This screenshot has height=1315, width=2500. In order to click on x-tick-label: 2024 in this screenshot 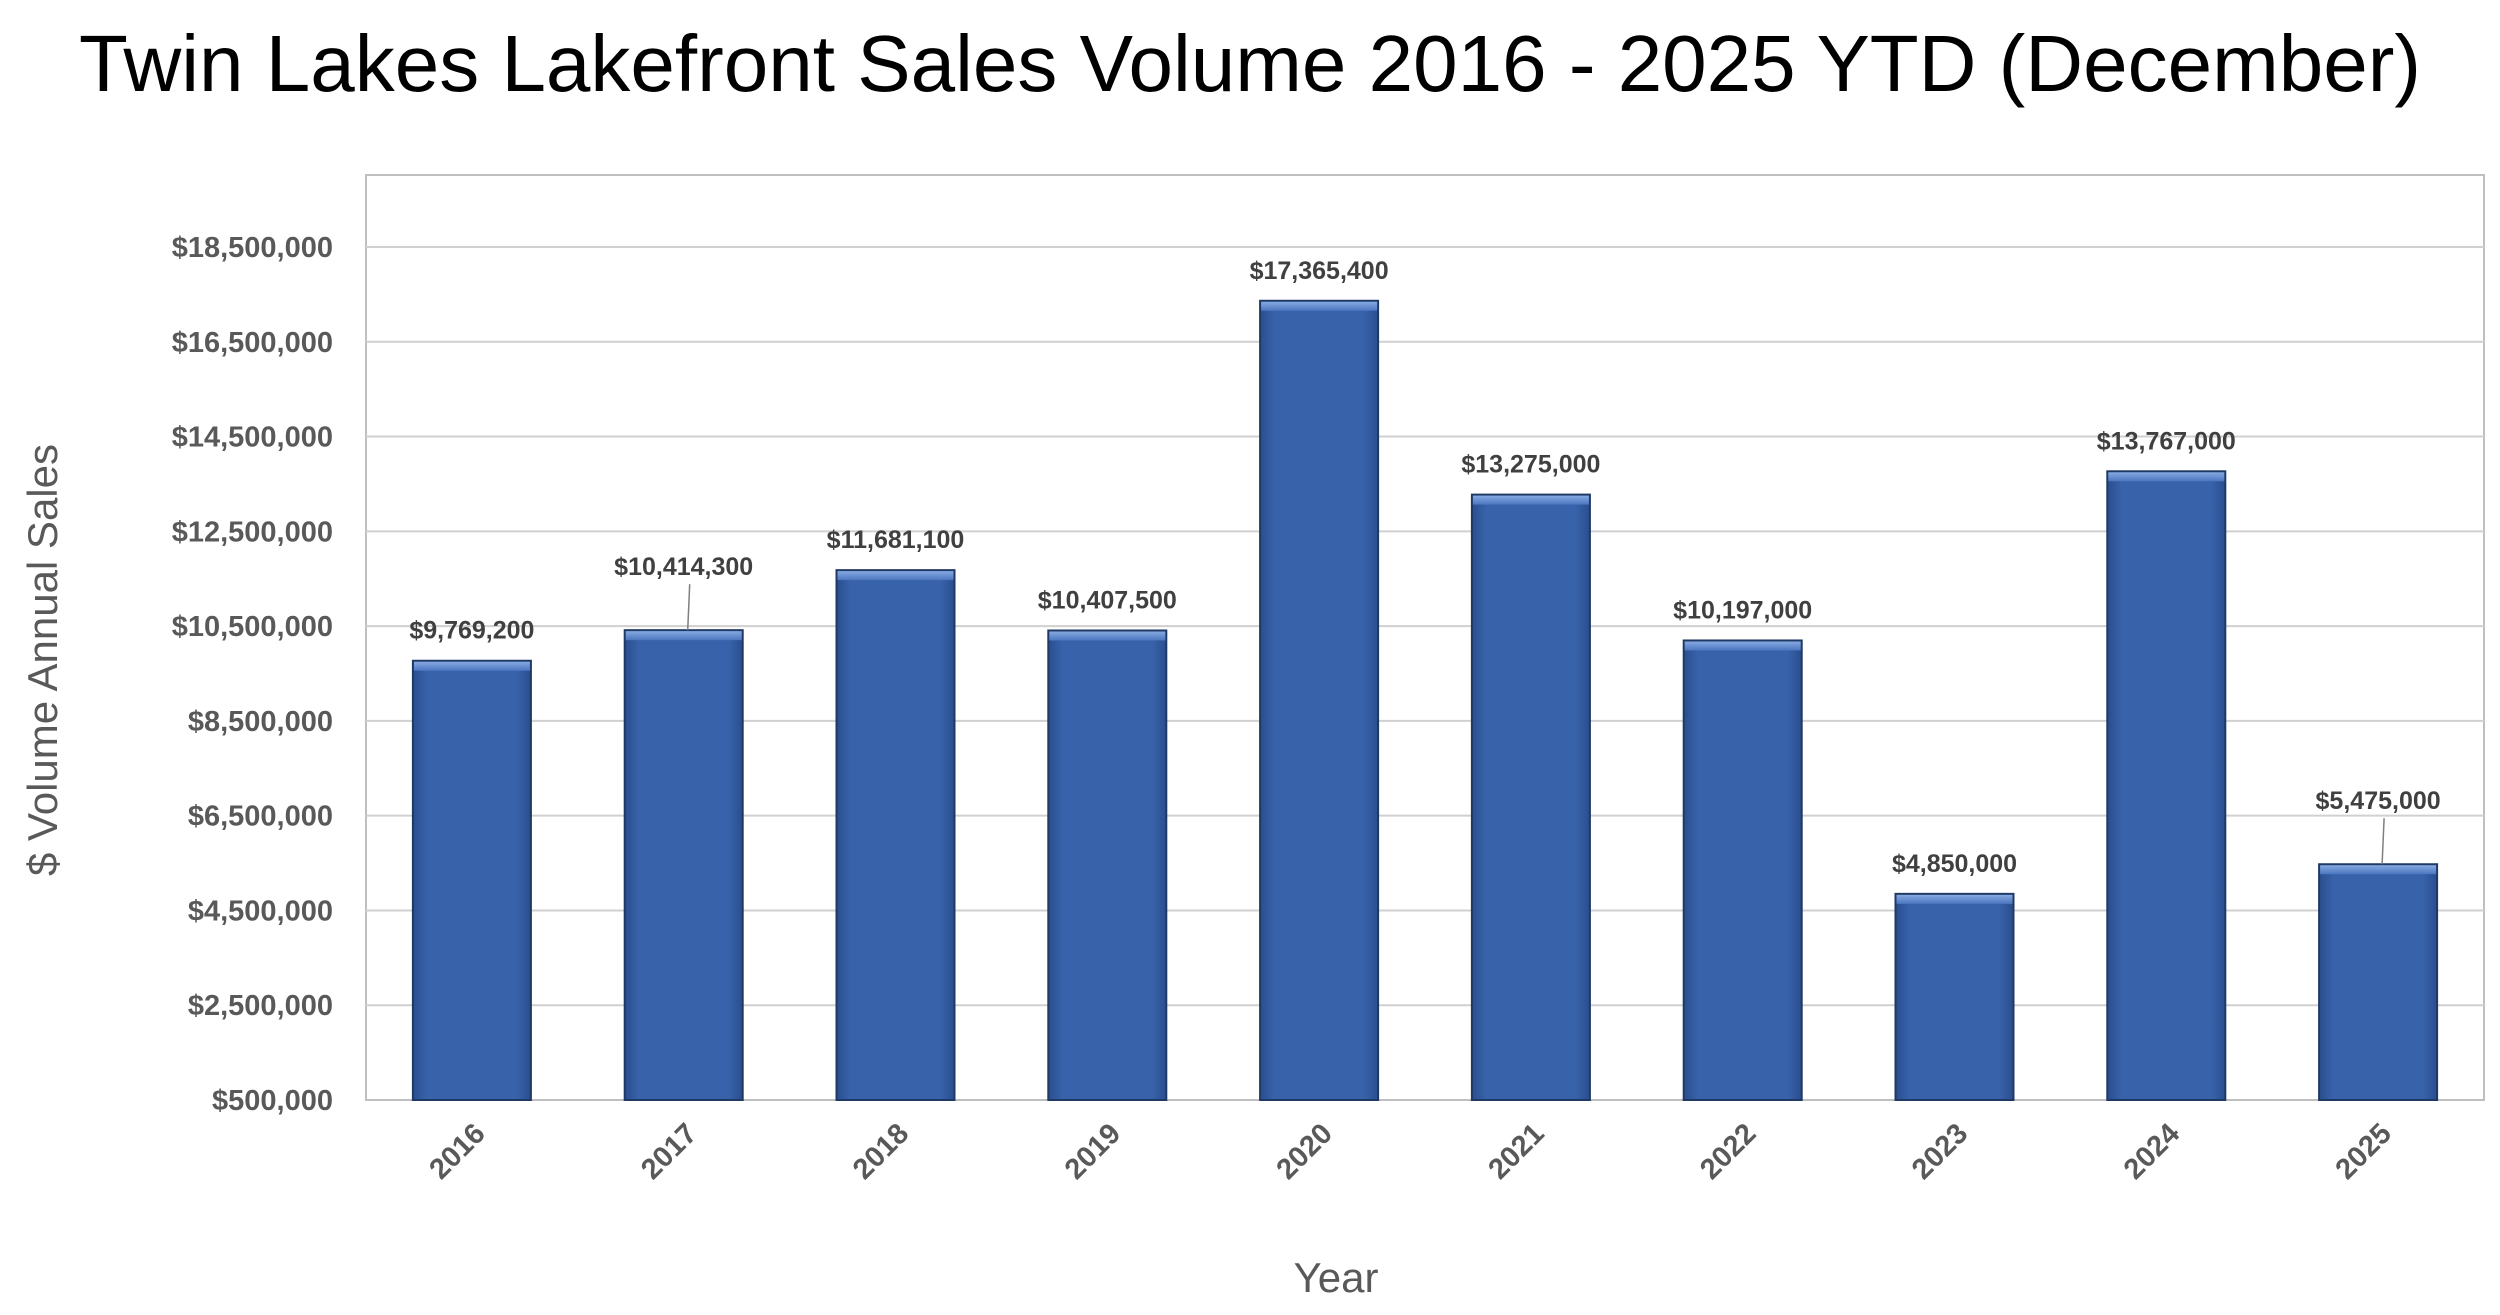, I will do `click(2152, 1152)`.